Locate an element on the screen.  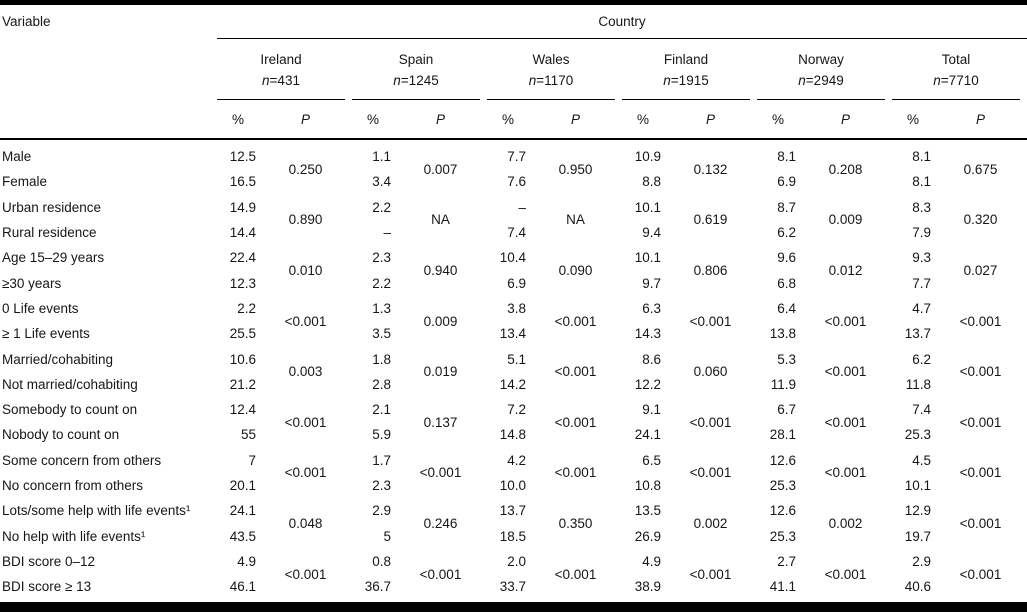
p-value: NA is located at coordinates (440, 220).